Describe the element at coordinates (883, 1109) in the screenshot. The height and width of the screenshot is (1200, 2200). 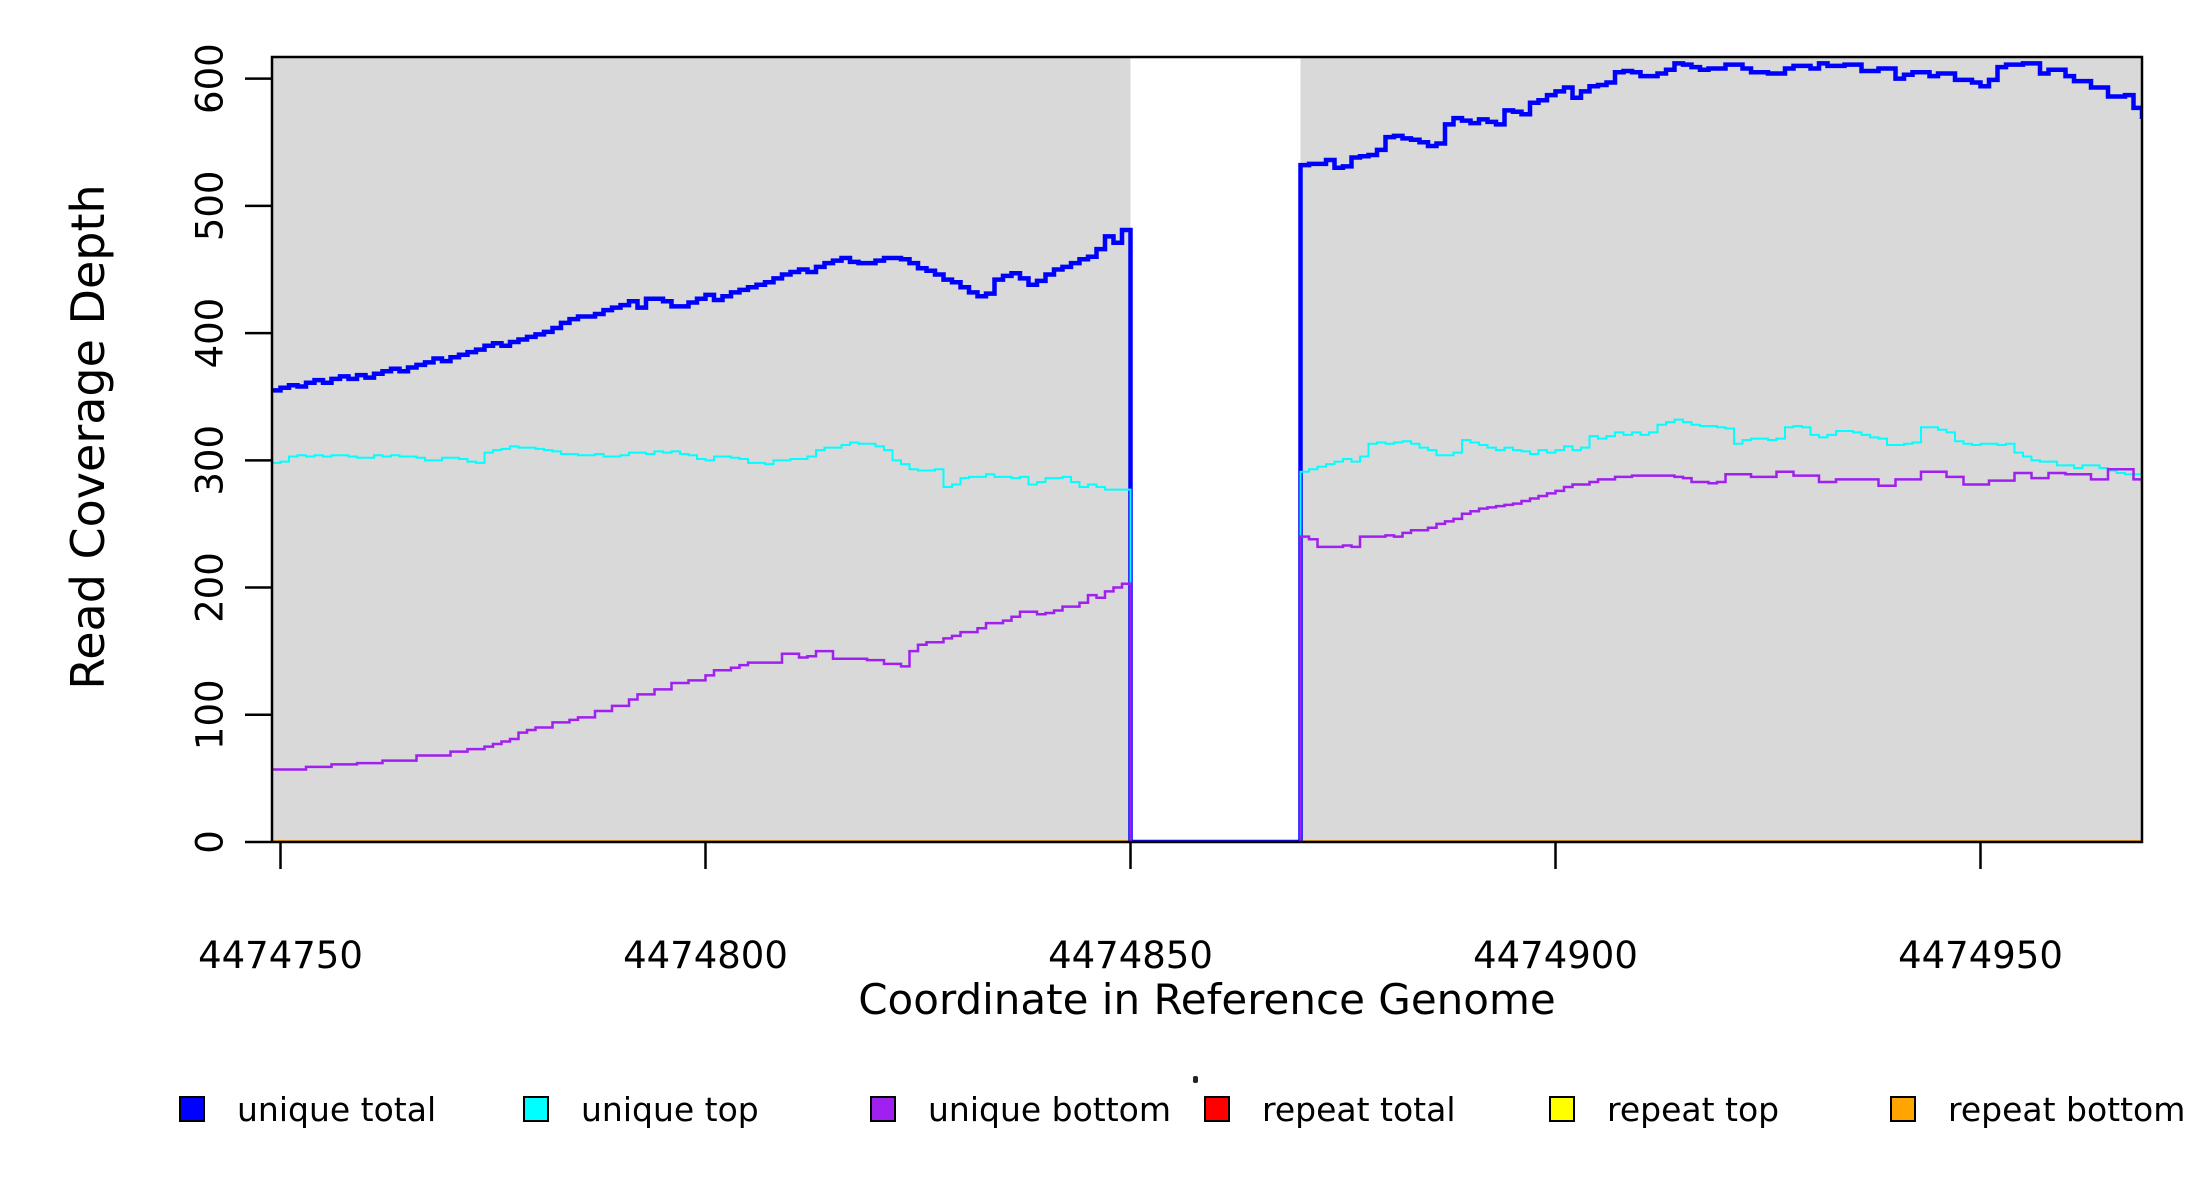
I see `legend-swatch-unique-bottom` at that location.